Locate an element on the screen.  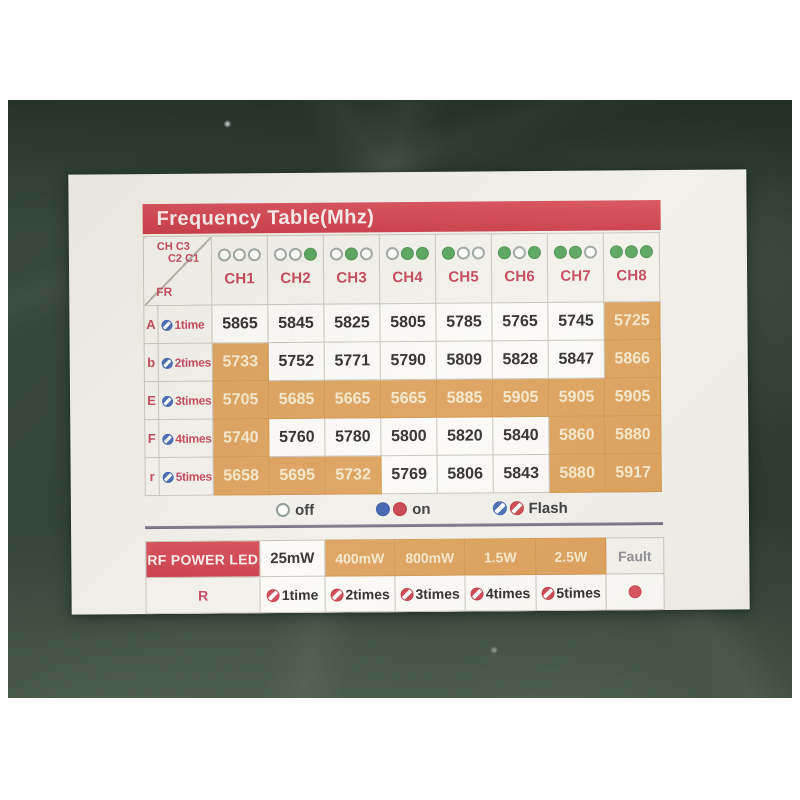
channel-label: CH6 is located at coordinates (519, 277).